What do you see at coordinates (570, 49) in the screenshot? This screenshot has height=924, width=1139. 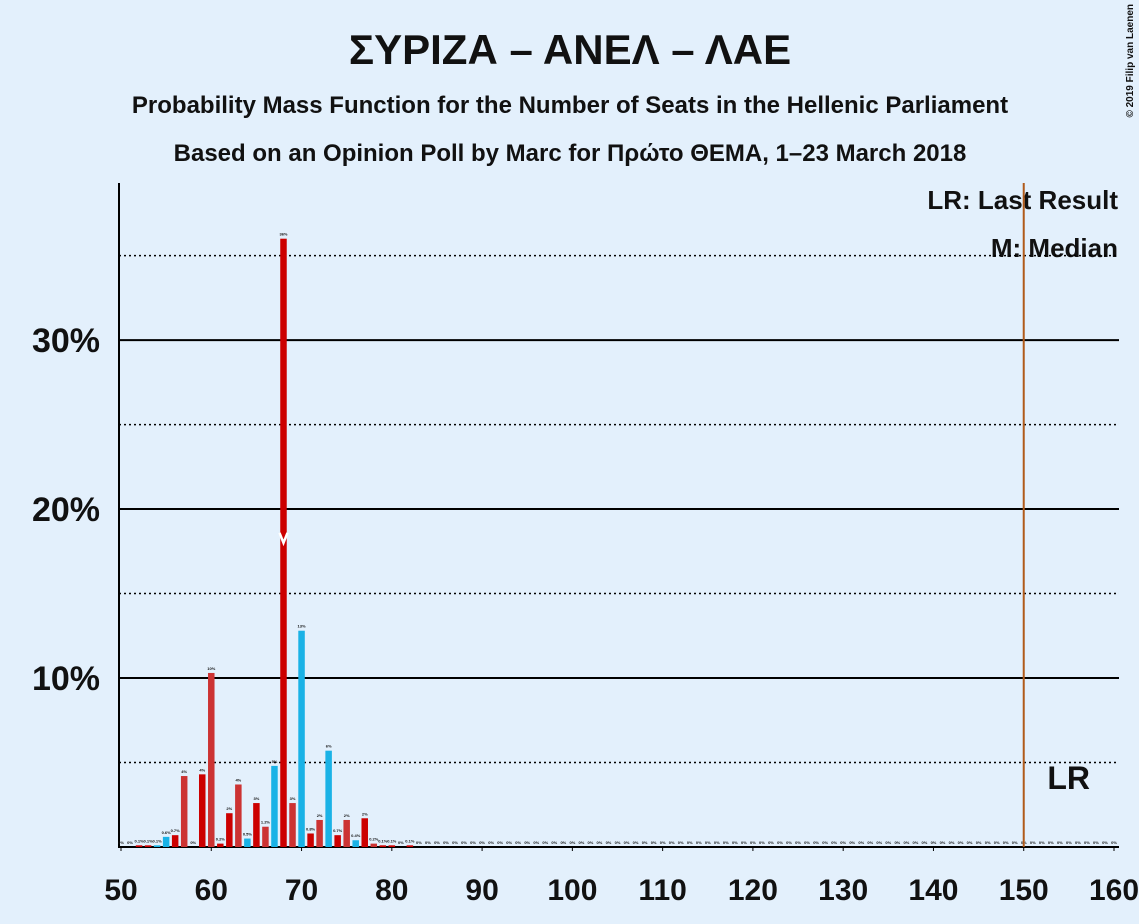 I see `chart-title: ΣΥΡΙΖΑ – ΑΝΕΛ – ΛΑΕ` at bounding box center [570, 49].